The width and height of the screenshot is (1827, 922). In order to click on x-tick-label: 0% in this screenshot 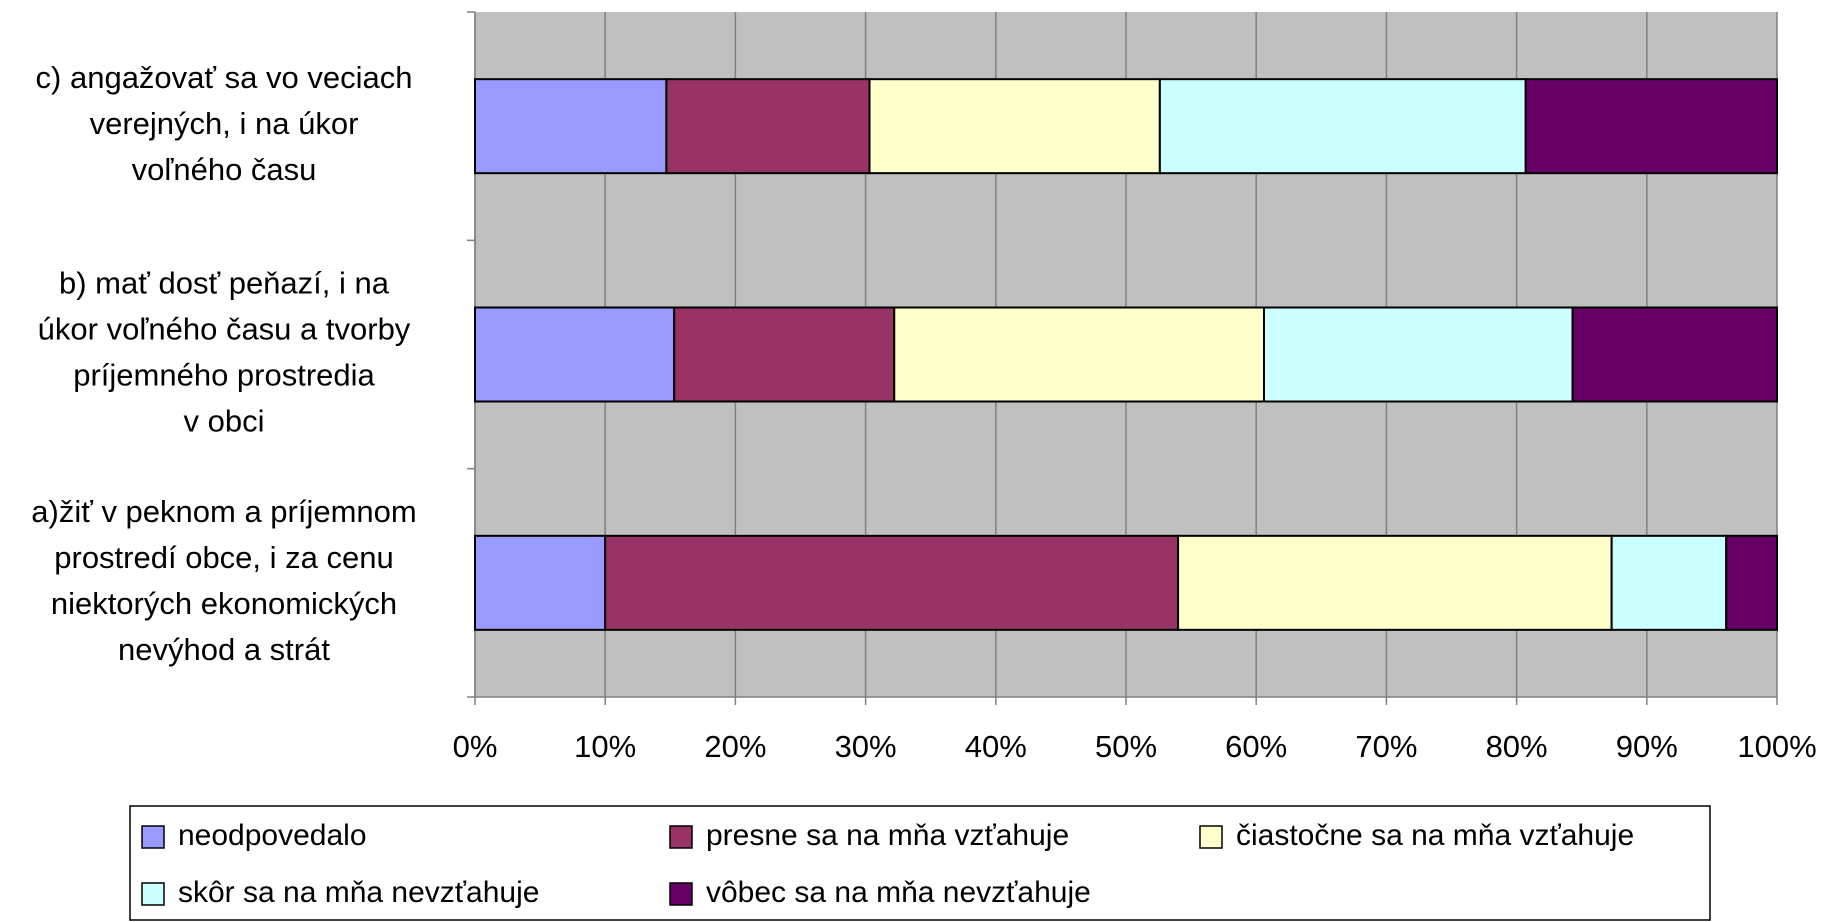, I will do `click(475, 746)`.